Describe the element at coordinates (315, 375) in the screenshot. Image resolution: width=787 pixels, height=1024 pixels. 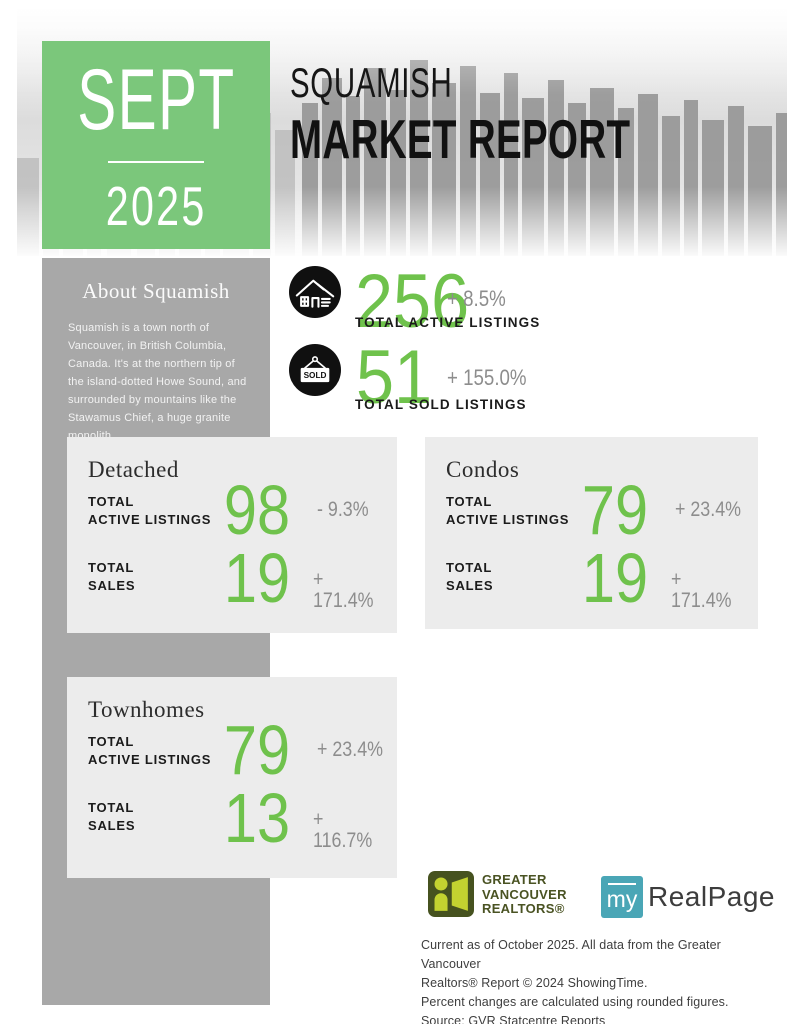
I see `sold-sign-text: SOLD` at that location.